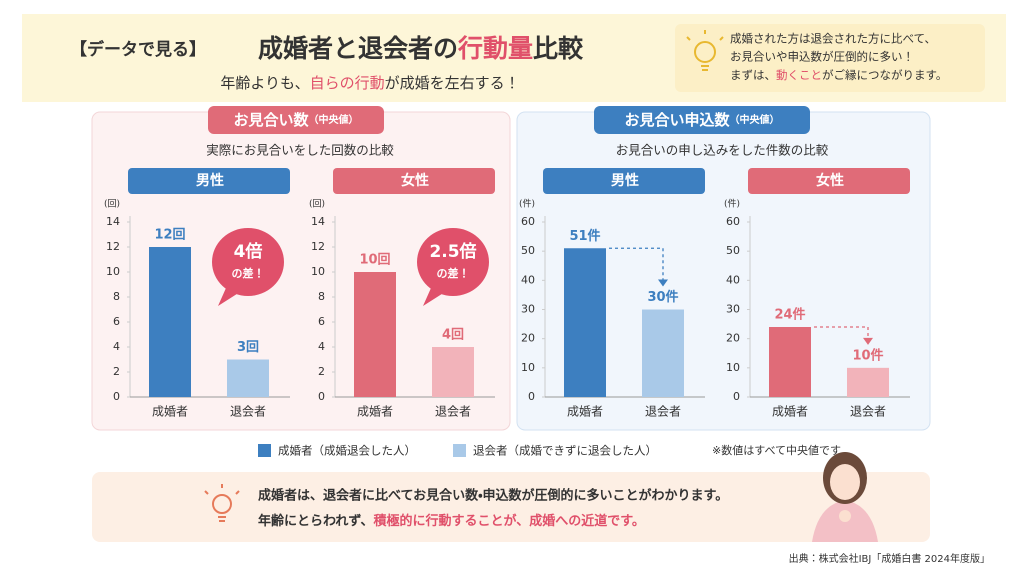 The height and width of the screenshot is (576, 1024). Describe the element at coordinates (884, 75) in the screenshot. I see `note-part: がご縁につながります。` at that location.